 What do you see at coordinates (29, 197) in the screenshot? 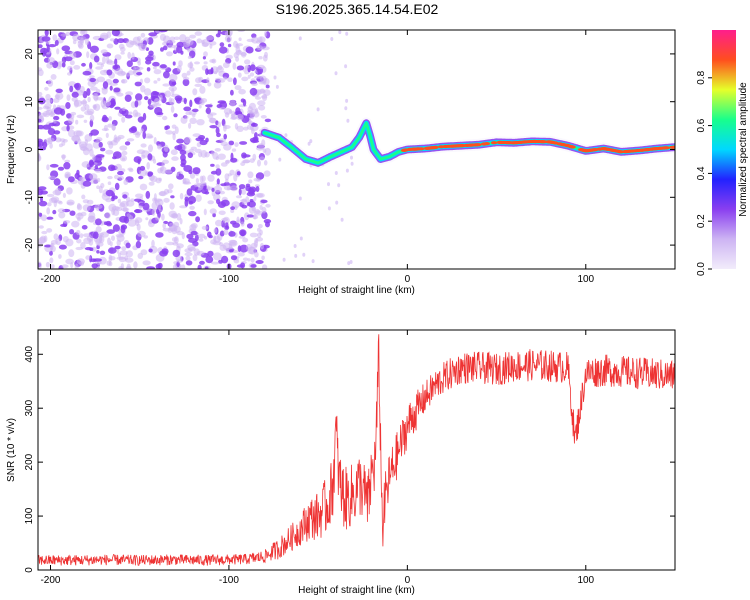
I see `spectrogram-y-tick-label: -10` at bounding box center [29, 197].